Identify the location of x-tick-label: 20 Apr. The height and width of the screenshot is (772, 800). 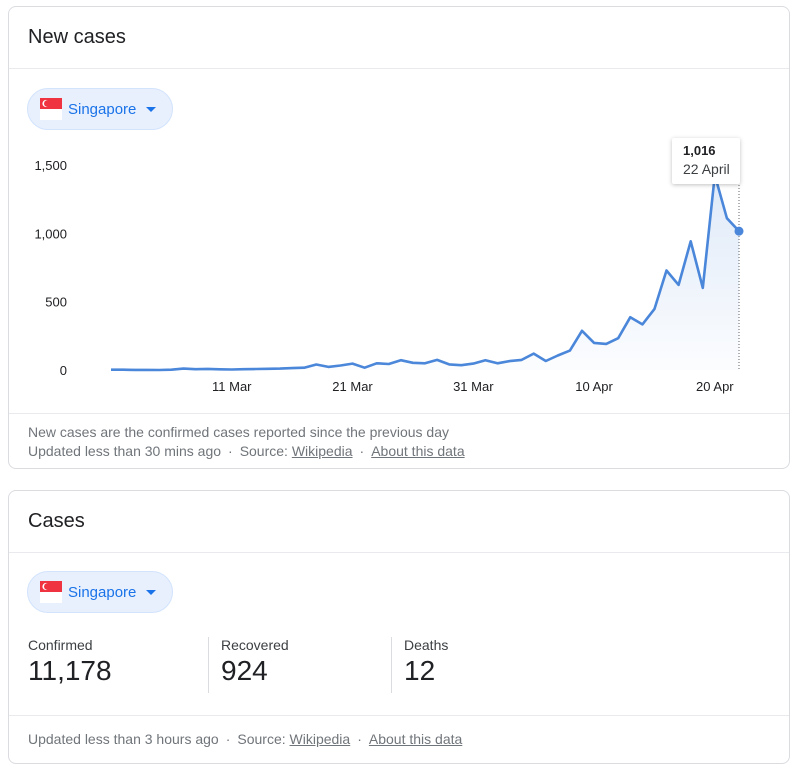
(715, 386).